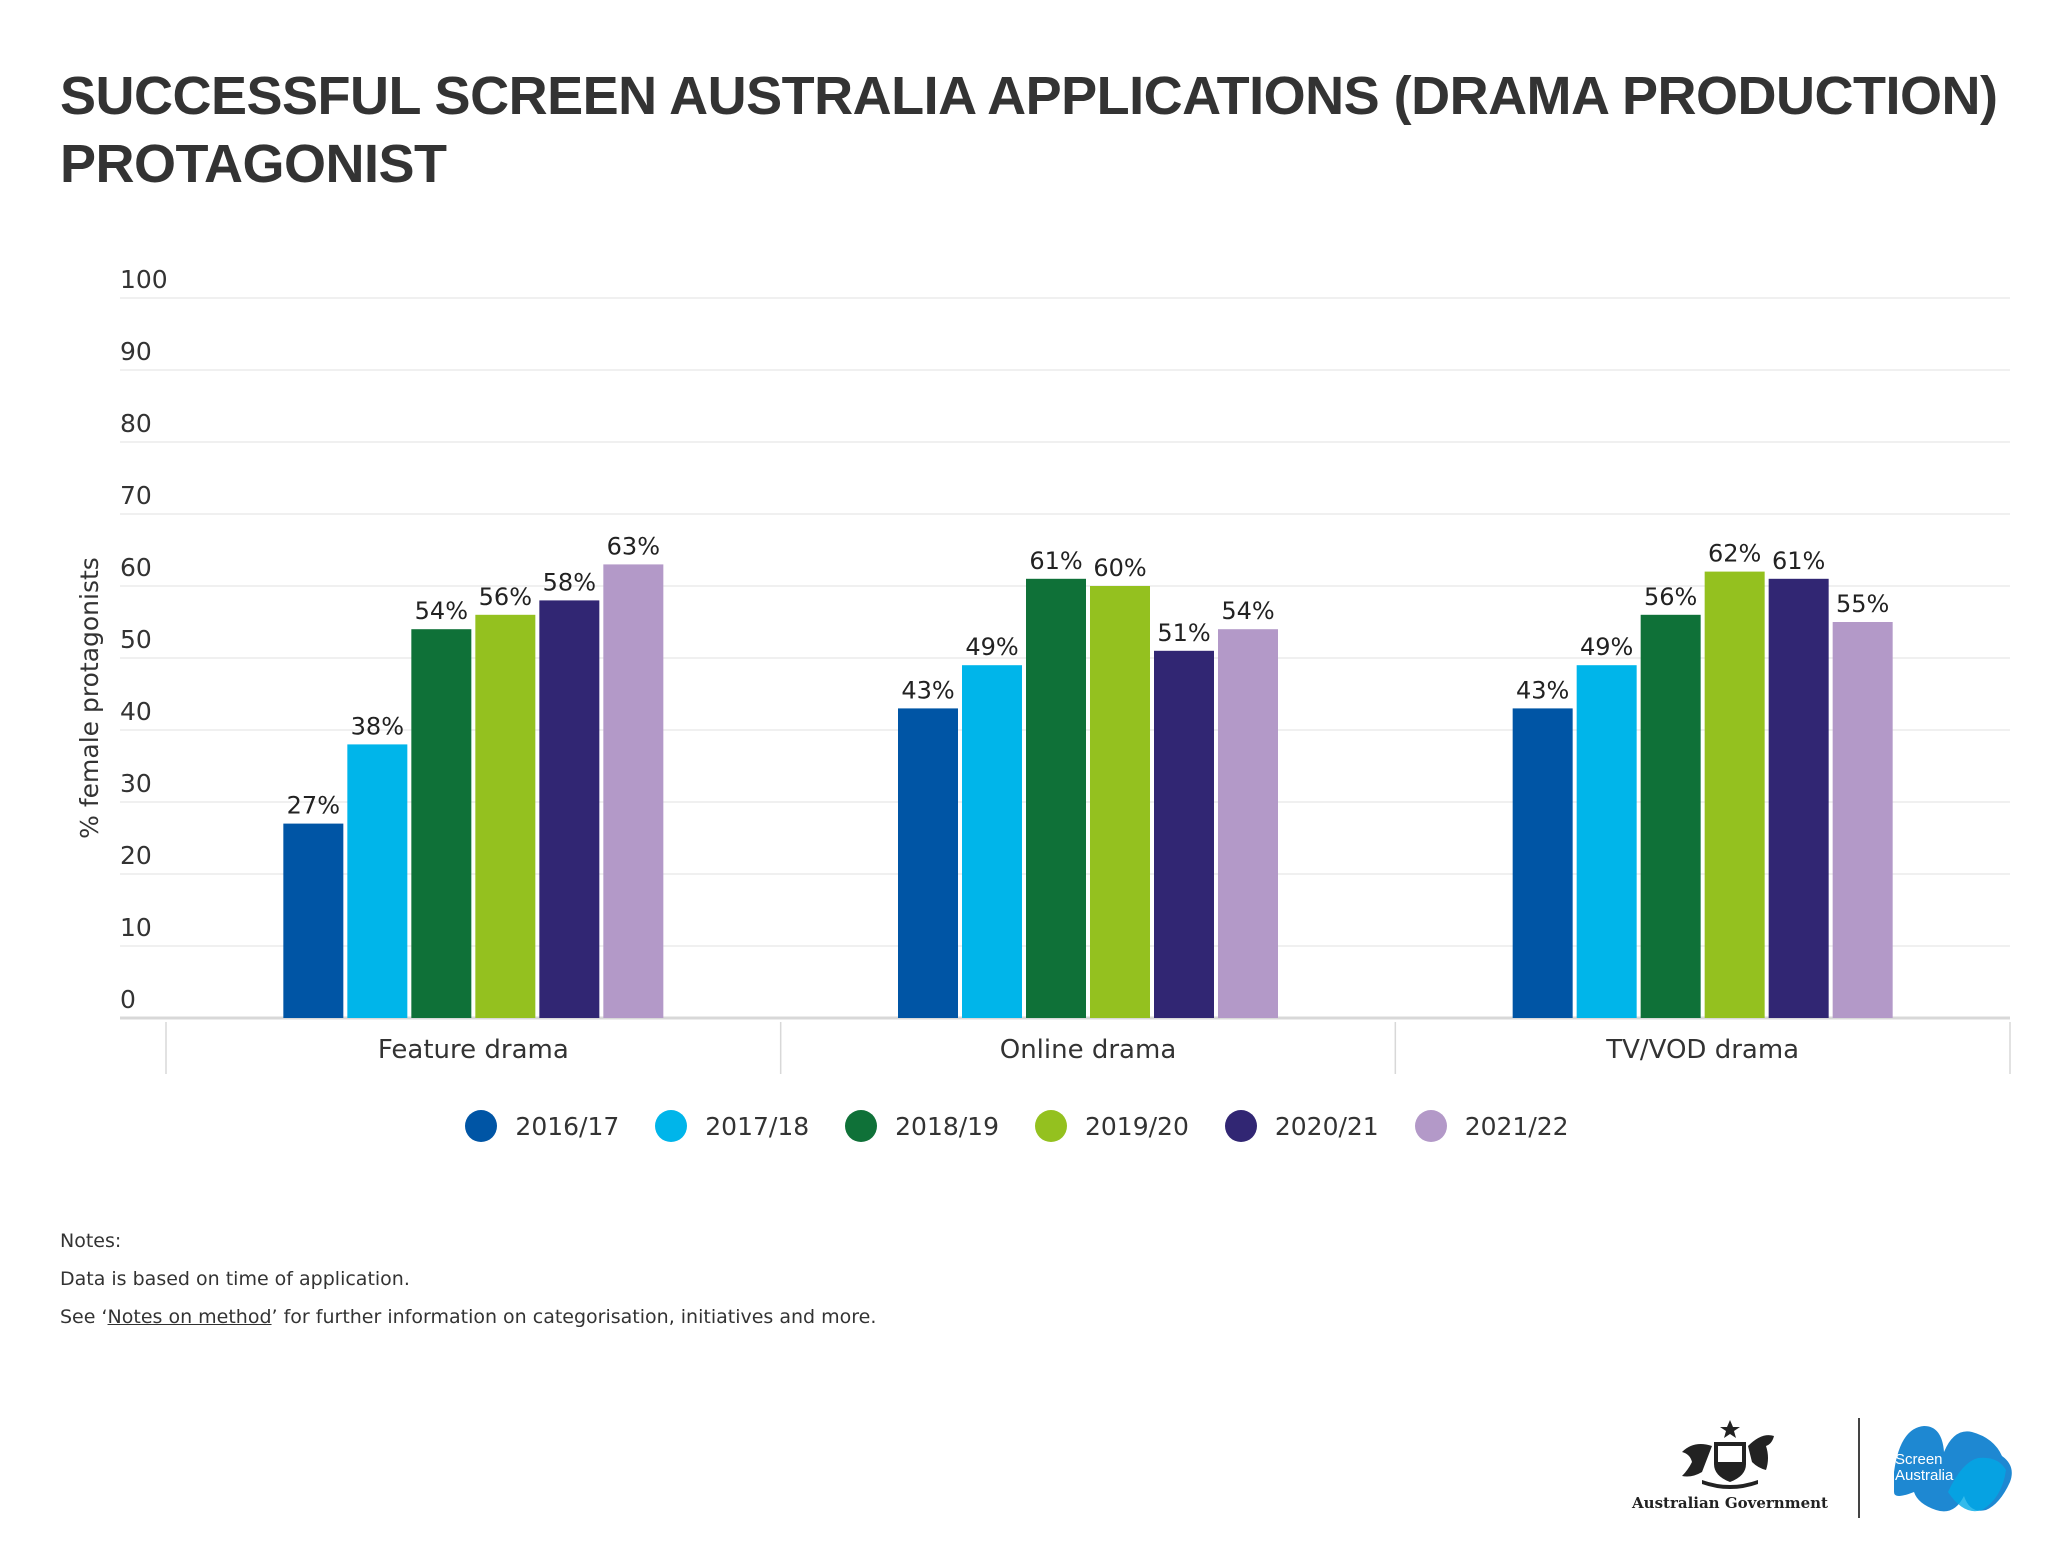  Describe the element at coordinates (136, 855) in the screenshot. I see `y-tick-label: 20` at that location.